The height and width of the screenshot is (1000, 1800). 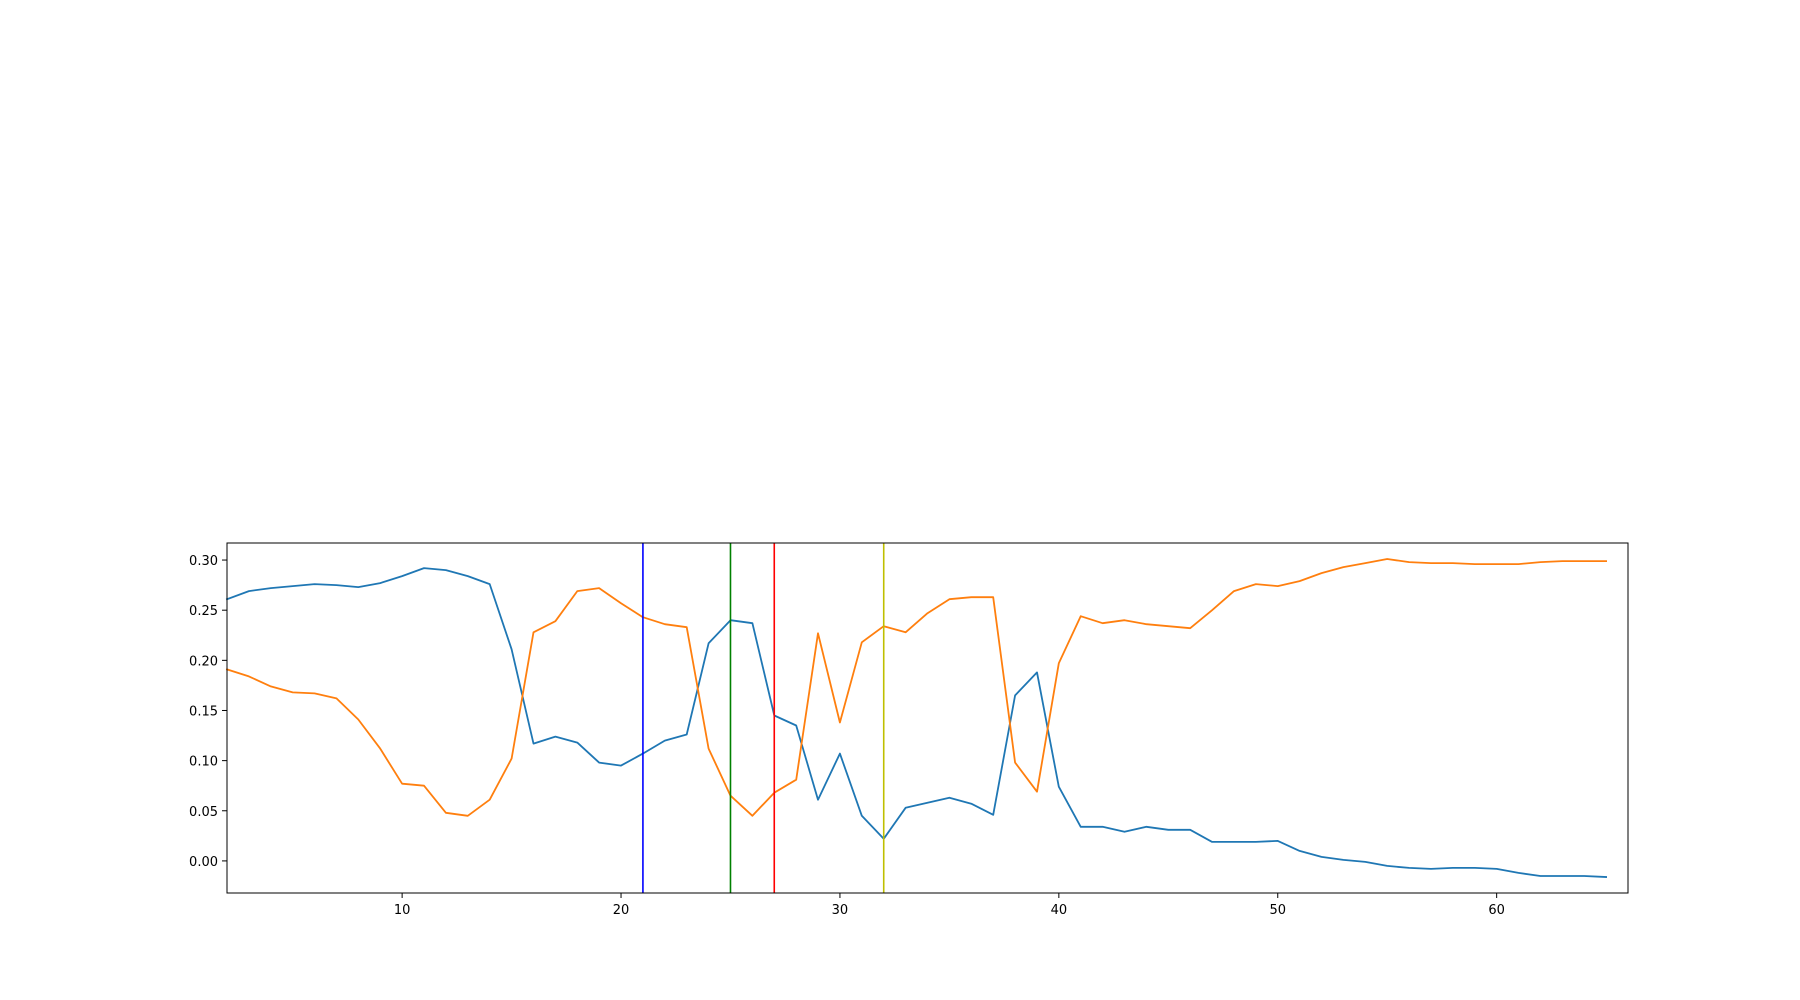 I want to click on x-tick-label: 60, so click(x=1496, y=910).